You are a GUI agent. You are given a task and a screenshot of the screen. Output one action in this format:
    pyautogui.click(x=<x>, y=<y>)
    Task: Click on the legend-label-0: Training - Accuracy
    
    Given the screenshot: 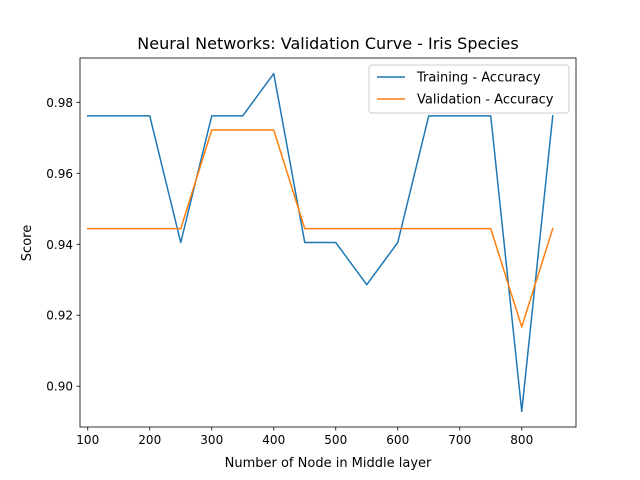 What is the action you would take?
    pyautogui.click(x=478, y=78)
    